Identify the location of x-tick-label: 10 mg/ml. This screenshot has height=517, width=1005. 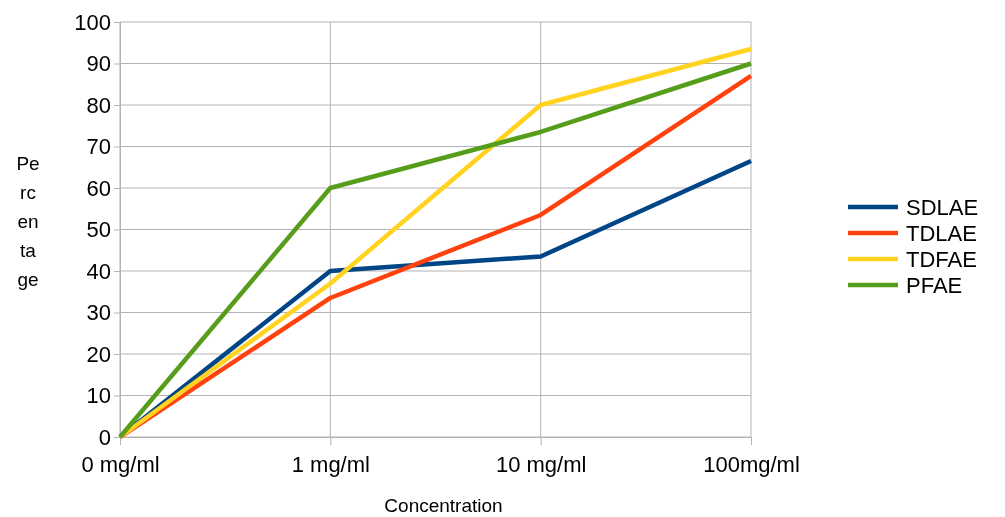
(541, 465).